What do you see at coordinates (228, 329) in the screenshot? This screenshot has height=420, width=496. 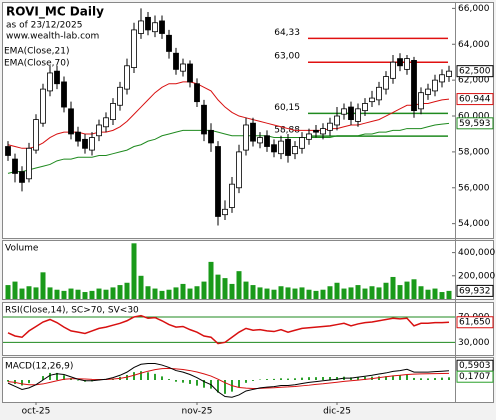 I see `rsi-line` at bounding box center [228, 329].